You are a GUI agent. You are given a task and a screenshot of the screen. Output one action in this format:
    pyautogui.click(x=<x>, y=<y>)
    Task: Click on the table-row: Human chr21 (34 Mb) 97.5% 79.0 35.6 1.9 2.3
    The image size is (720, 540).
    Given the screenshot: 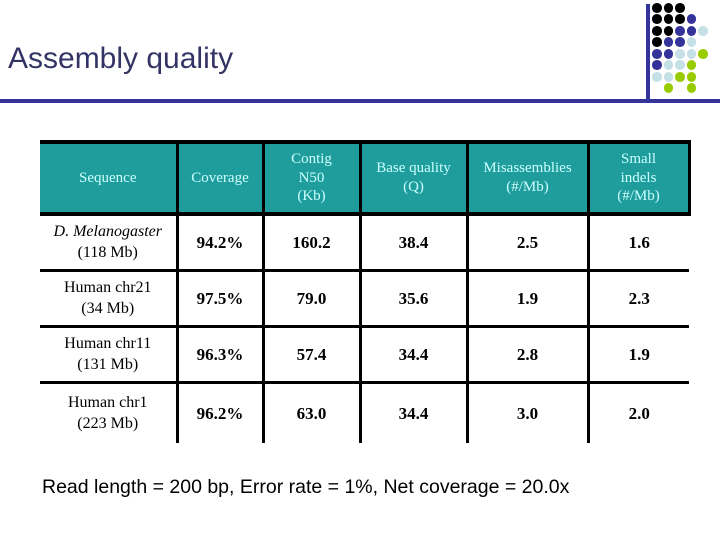 What is the action you would take?
    pyautogui.click(x=364, y=298)
    